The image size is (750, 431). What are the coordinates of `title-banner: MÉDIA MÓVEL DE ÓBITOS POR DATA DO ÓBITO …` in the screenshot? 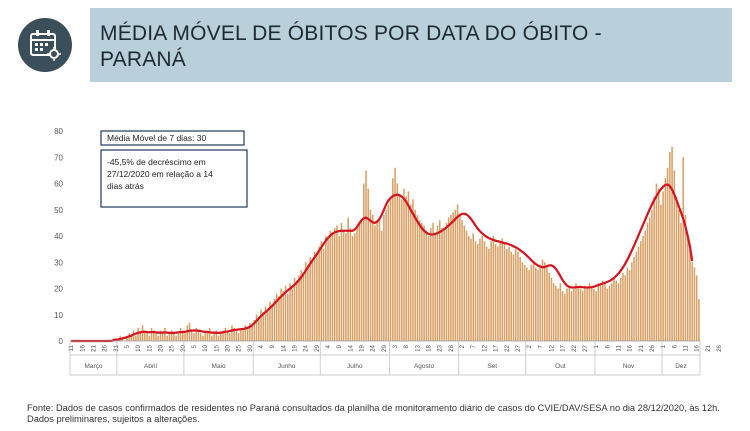 It's located at (411, 45).